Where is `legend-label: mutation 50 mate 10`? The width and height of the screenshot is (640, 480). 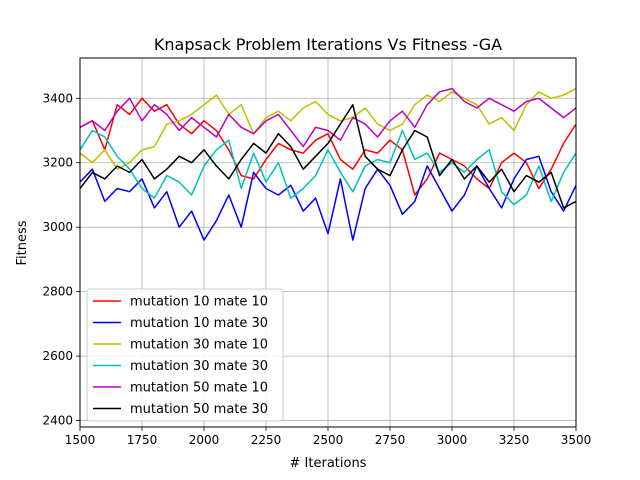 legend-label: mutation 50 mate 10 is located at coordinates (199, 388).